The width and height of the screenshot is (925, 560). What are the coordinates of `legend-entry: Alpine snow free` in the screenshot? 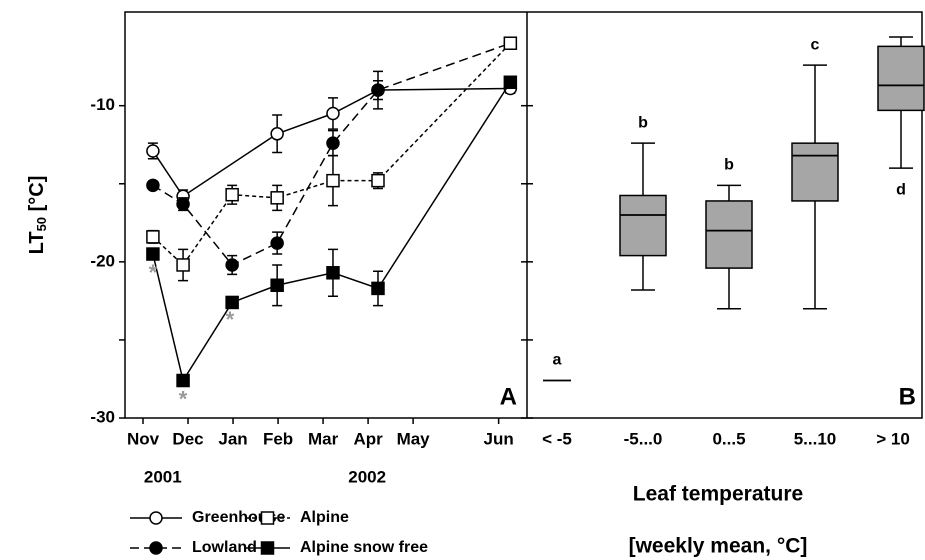 It's located at (336, 547).